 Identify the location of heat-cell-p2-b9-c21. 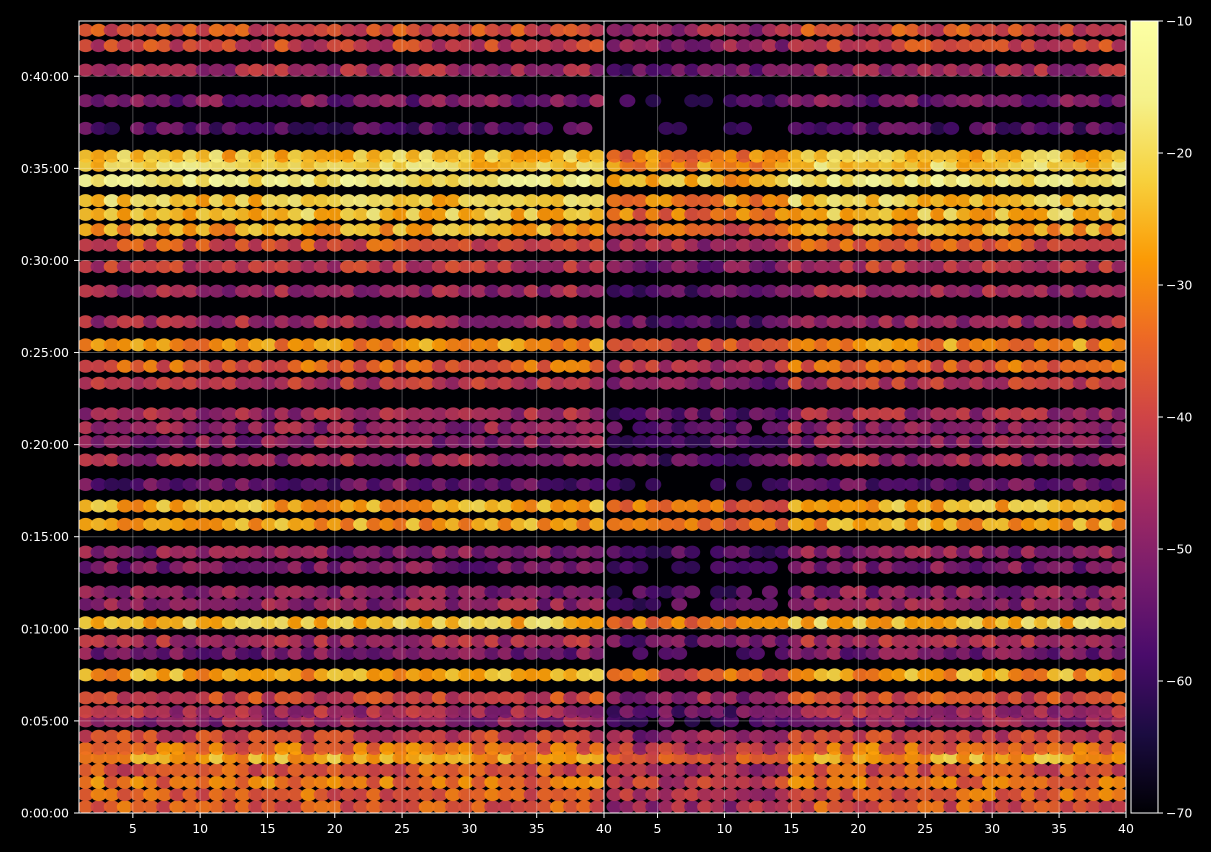
(873, 698).